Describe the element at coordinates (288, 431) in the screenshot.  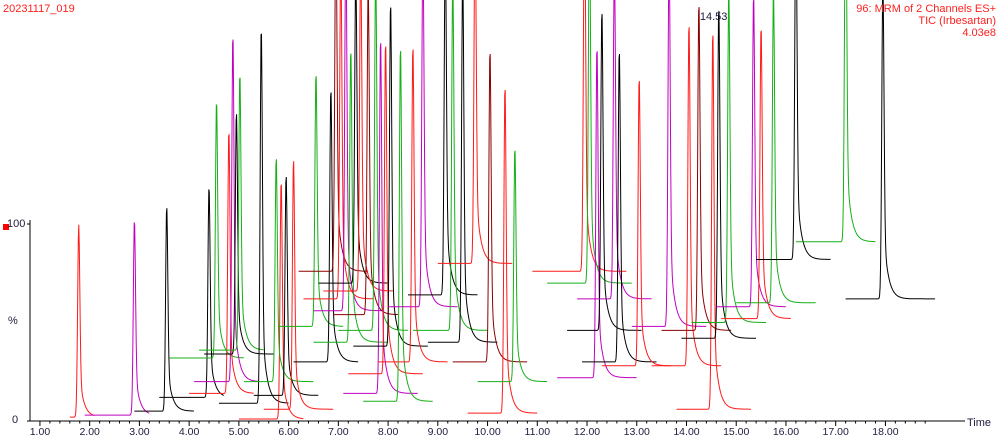
I see `x-tick-label: 6.00` at that location.